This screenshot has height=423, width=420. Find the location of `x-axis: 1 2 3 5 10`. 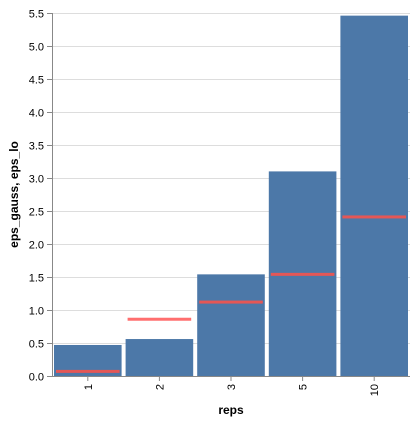

x-axis: 1 2 3 5 10 is located at coordinates (231, 386).